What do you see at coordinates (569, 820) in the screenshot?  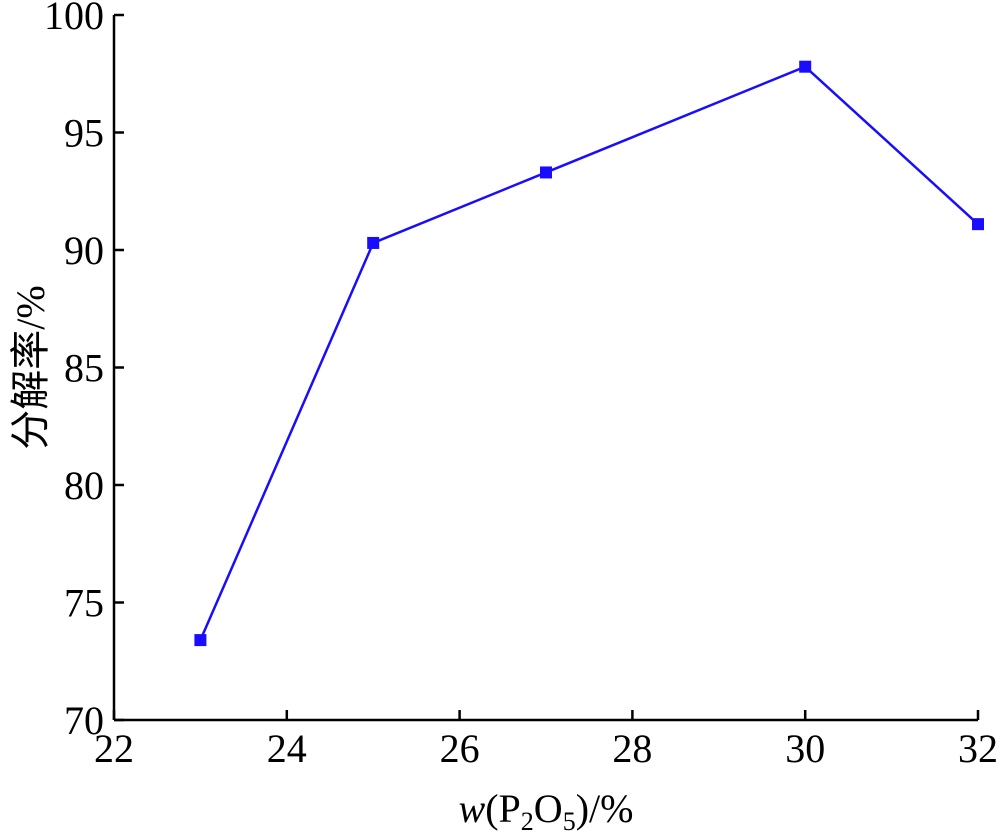 I see `x-axis-title-sub2: 5` at bounding box center [569, 820].